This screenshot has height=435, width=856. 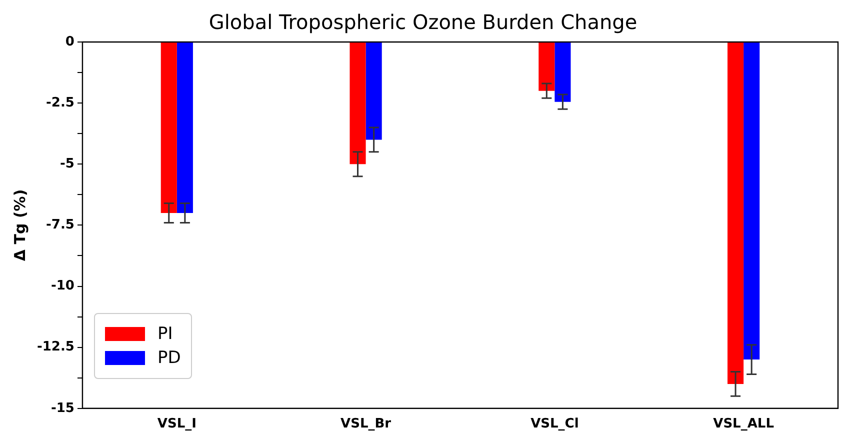 What do you see at coordinates (60, 225) in the screenshot?
I see `y-tick-label: -7.5` at bounding box center [60, 225].